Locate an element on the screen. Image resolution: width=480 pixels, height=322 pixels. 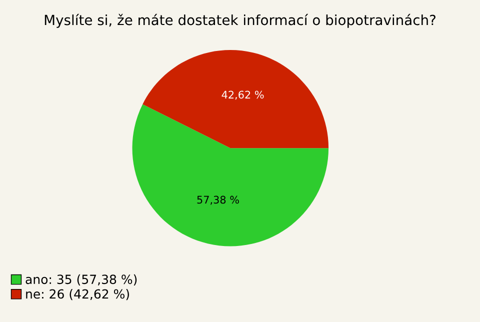
legend-label: ano: 35 (57,38 %) is located at coordinates (81, 280).